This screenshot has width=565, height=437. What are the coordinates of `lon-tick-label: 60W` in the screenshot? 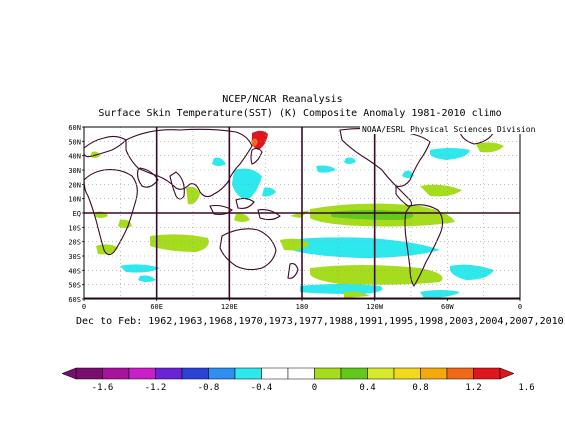 It's located at (447, 307).